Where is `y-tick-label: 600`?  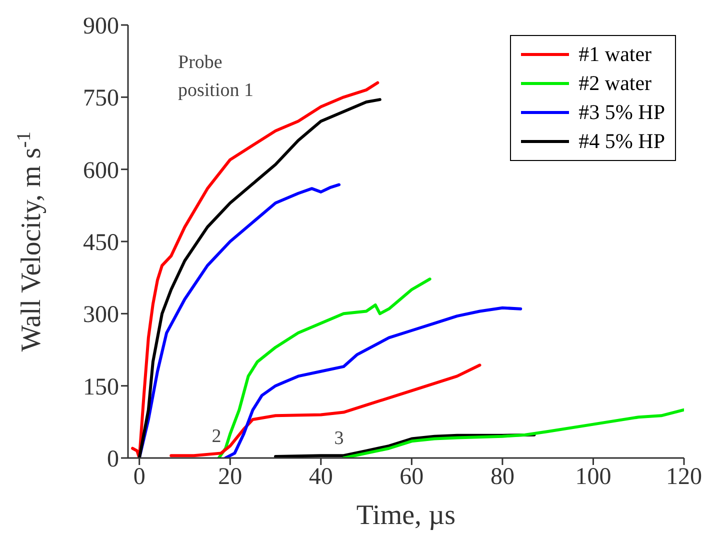 y-tick-label: 600 is located at coordinates (101, 171).